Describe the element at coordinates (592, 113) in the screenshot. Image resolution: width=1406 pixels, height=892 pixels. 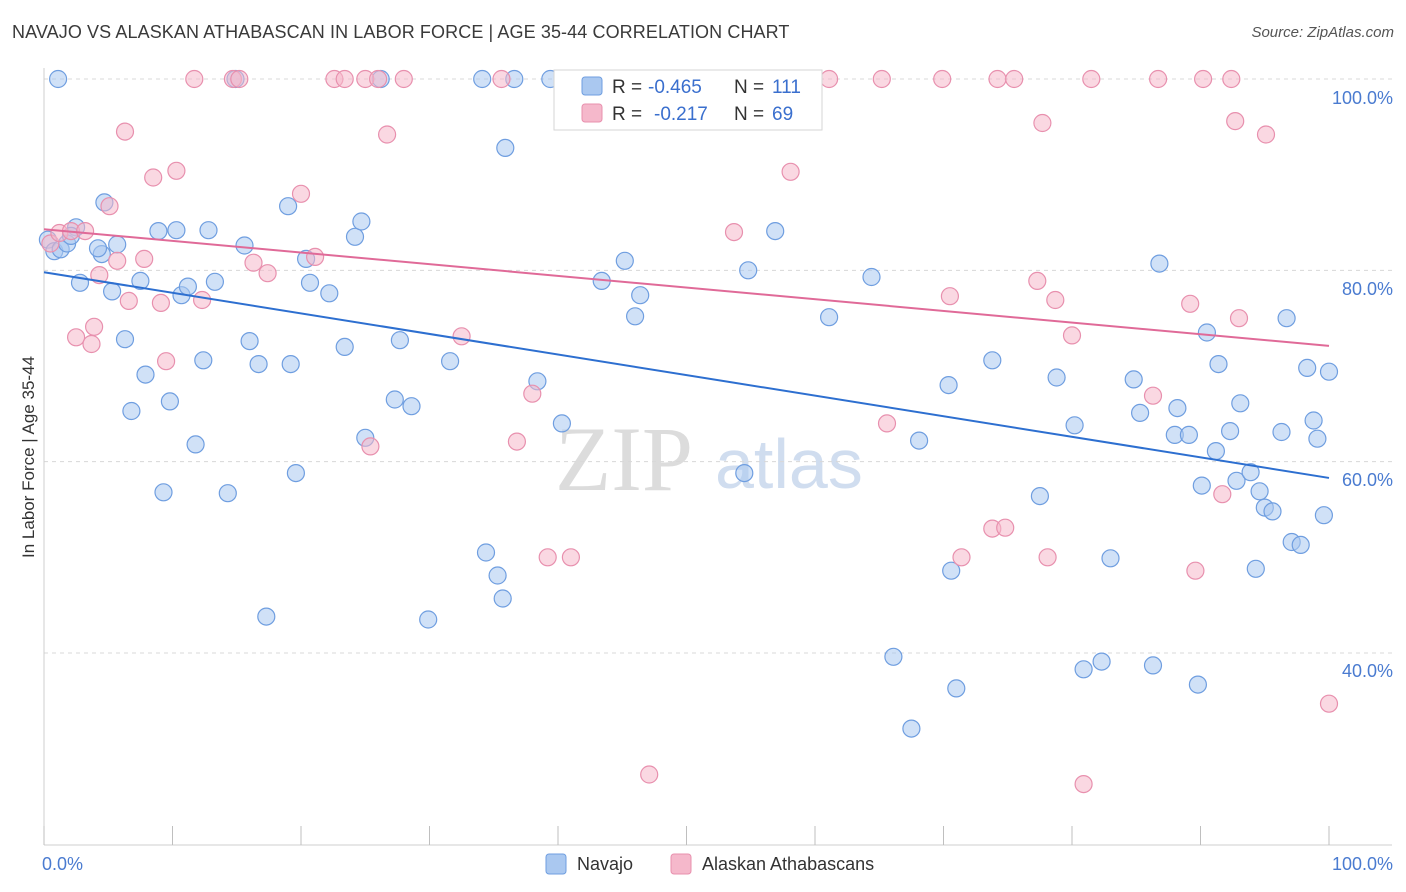
I see `legend-swatch-alaskan` at that location.